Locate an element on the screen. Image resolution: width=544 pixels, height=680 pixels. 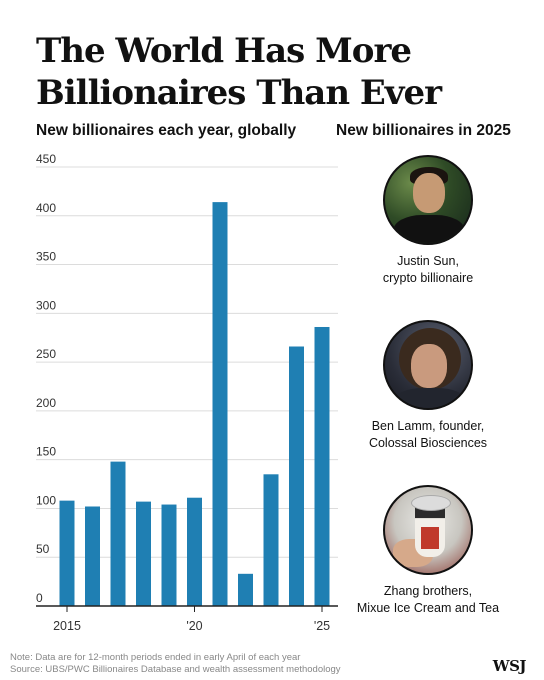
profile-description: Mixue Ice Cream and Tea is located at coordinates (428, 608).